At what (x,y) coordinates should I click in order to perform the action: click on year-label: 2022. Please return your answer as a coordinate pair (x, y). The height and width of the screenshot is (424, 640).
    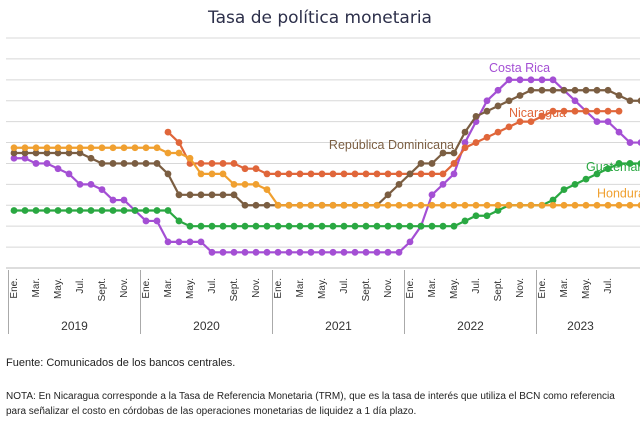
    Looking at the image, I should click on (470, 326).